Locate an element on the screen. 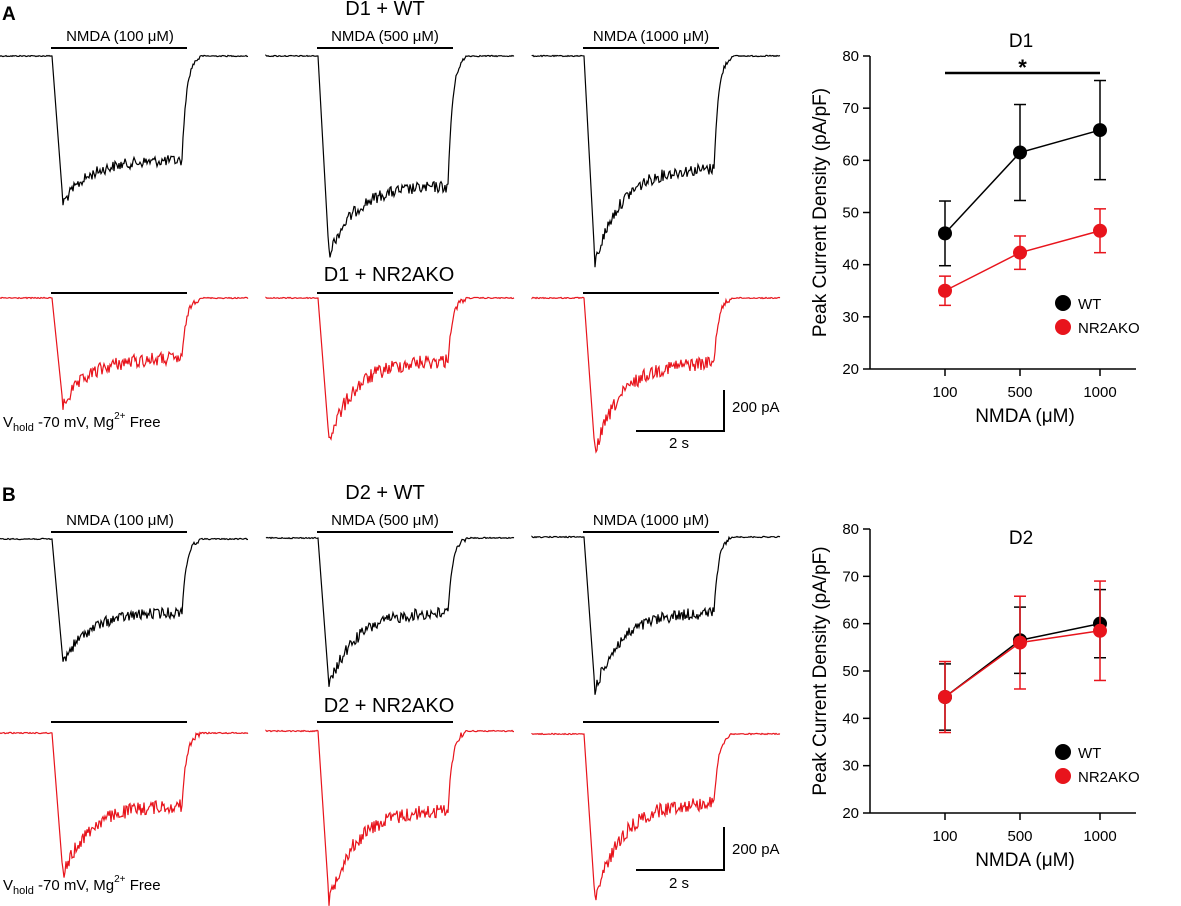  panel-b-conc-label-100: NMDA (100 μM) is located at coordinates (120, 520).